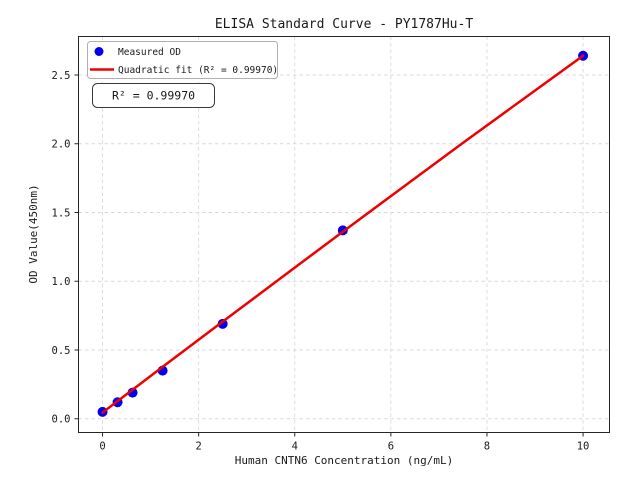 Image resolution: width=640 pixels, height=484 pixels. Describe the element at coordinates (102, 447) in the screenshot. I see `x-tick-label: 0` at that location.